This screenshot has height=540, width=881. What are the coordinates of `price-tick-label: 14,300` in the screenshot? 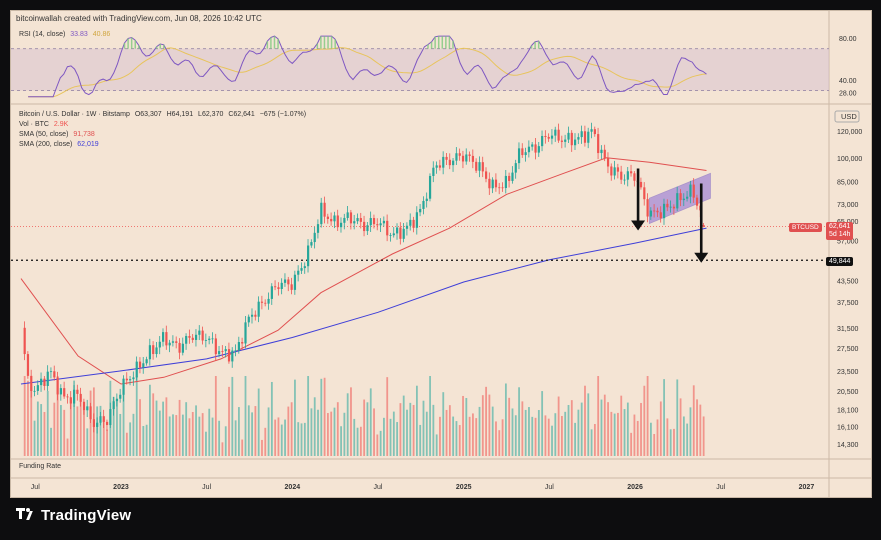 It's located at (848, 445).